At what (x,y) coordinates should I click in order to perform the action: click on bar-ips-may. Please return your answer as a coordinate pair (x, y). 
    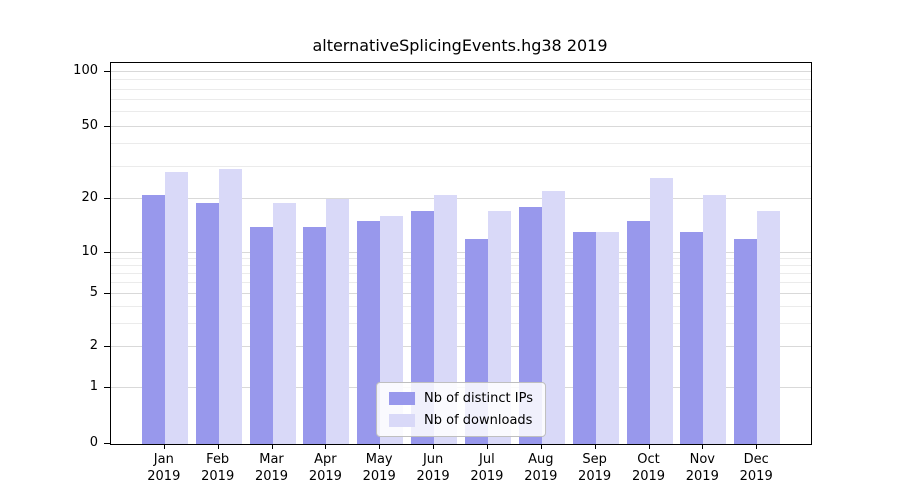
    Looking at the image, I should click on (369, 332).